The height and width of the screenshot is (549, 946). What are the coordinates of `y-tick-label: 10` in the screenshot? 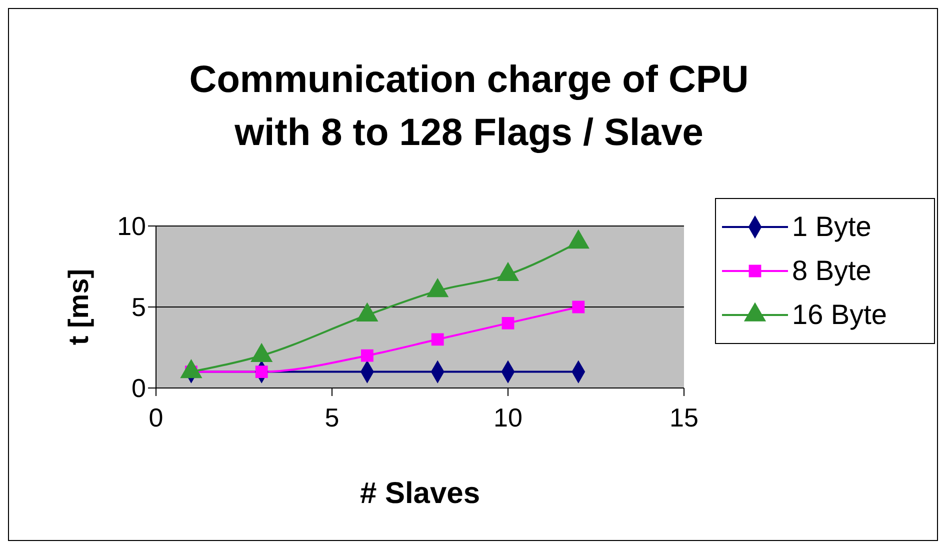 It's located at (131, 226).